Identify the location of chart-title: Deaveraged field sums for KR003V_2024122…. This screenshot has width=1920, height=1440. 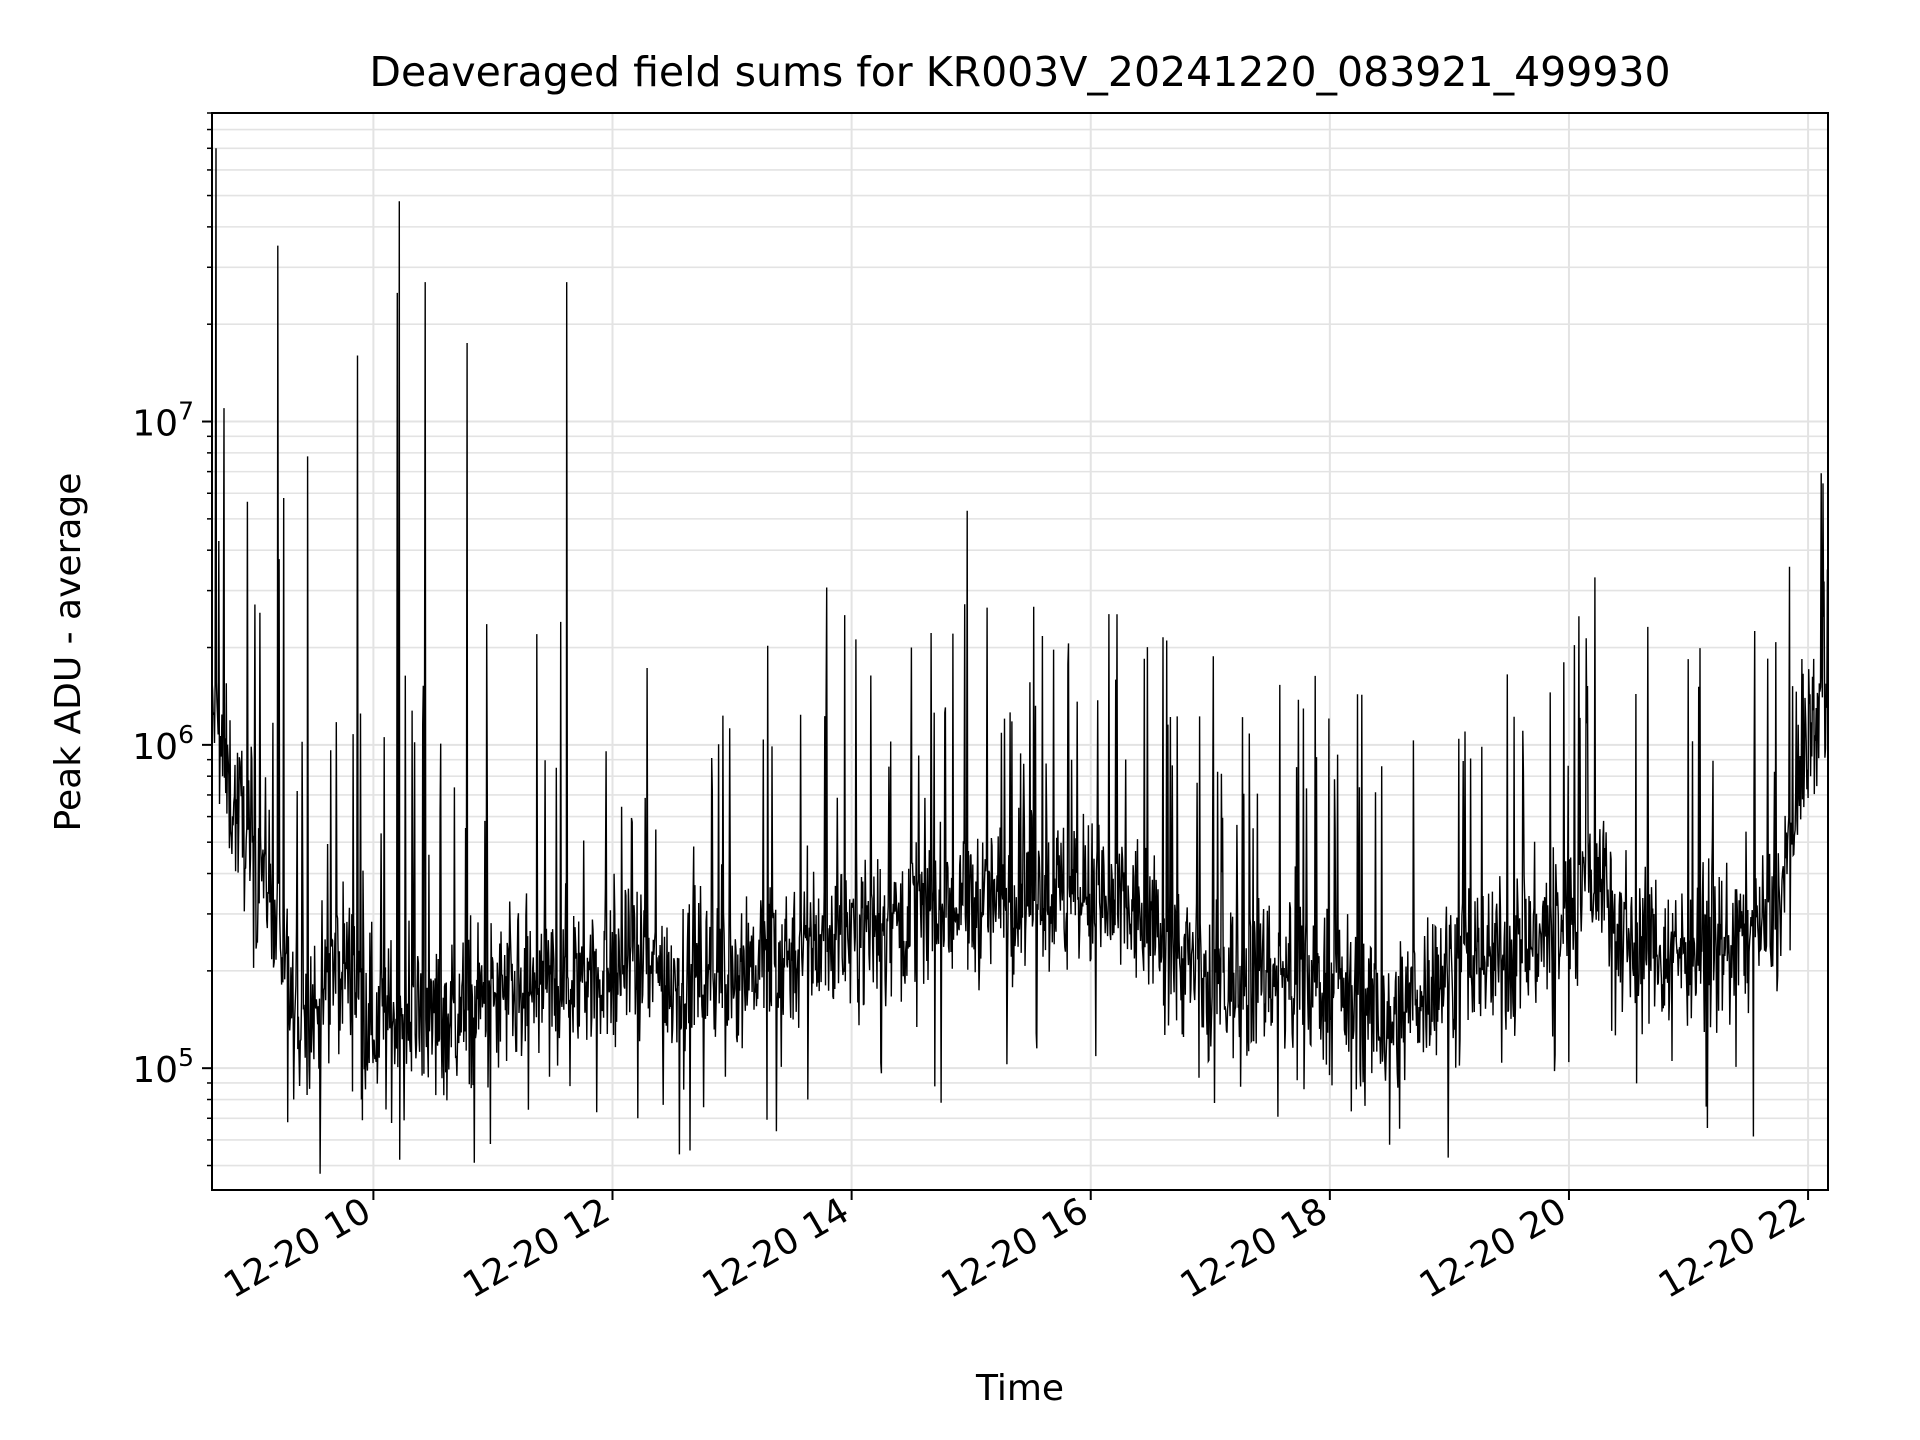
(1019, 72).